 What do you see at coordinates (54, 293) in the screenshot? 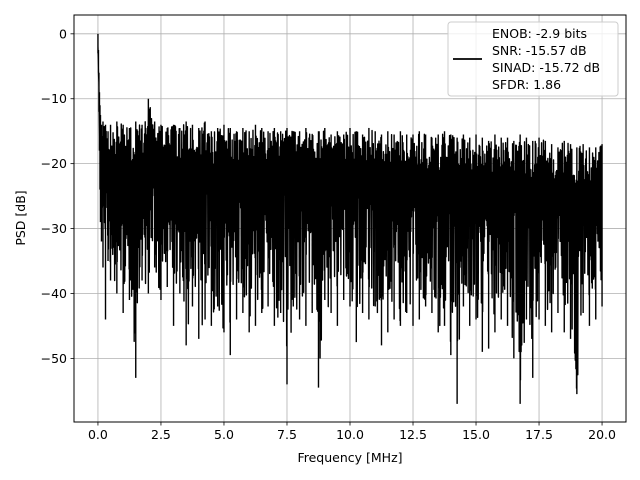
I see `y-tick-label: −40` at bounding box center [54, 293].